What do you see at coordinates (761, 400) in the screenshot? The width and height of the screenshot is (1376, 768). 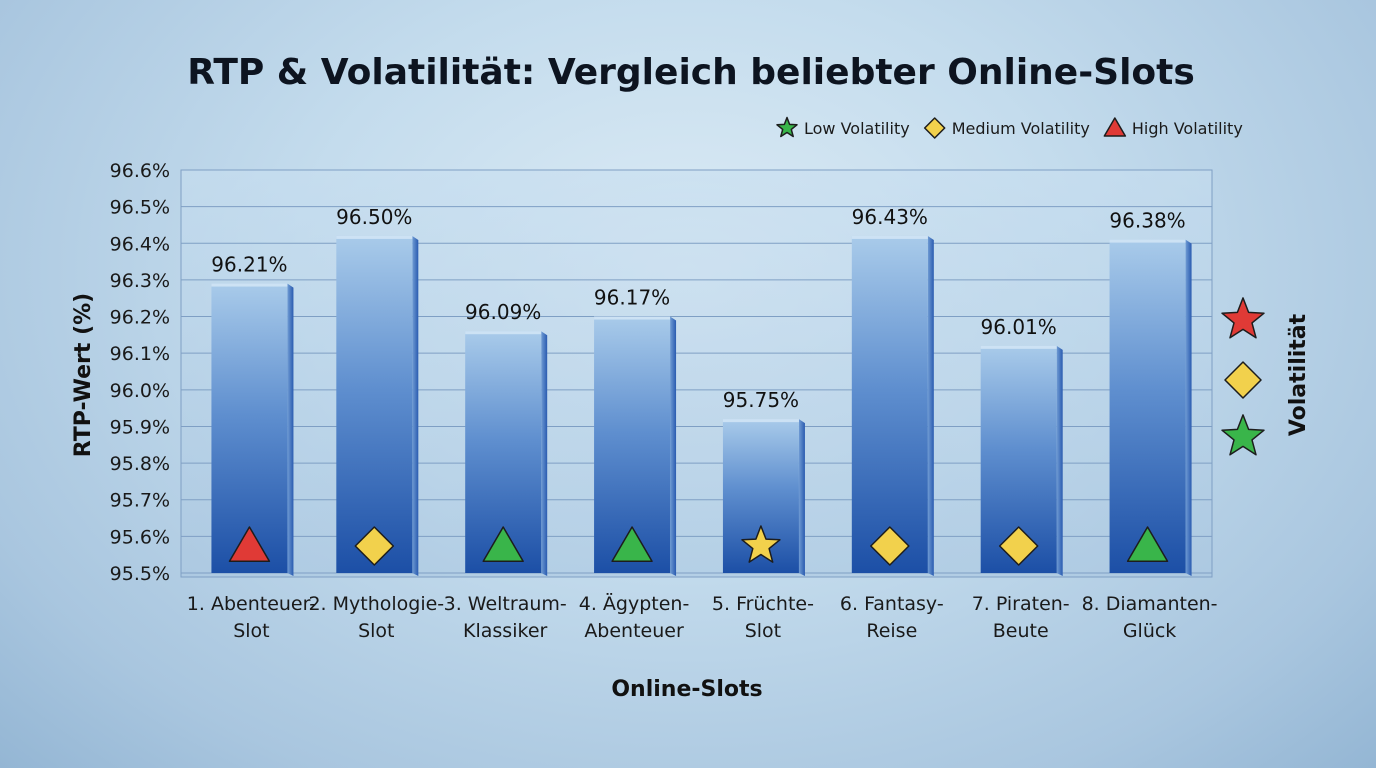 I see `value-label: 95.75%` at bounding box center [761, 400].